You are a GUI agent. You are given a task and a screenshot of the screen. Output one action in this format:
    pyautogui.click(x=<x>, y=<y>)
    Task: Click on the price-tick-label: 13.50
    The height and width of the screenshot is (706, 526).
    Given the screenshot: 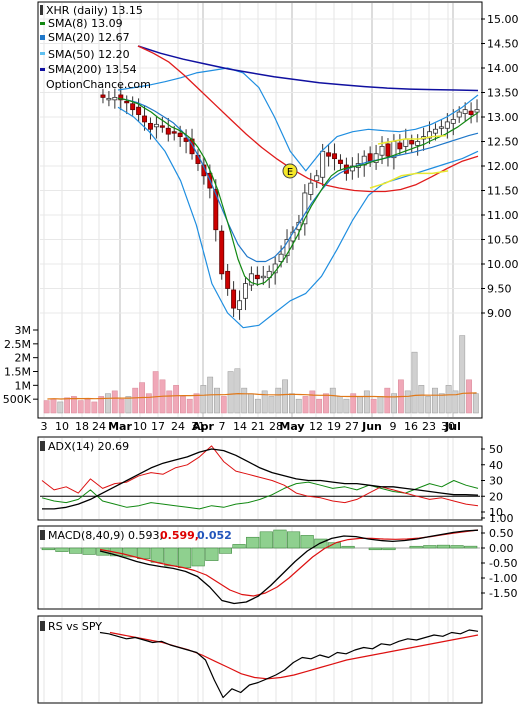 What is the action you would take?
    pyautogui.click(x=503, y=93)
    